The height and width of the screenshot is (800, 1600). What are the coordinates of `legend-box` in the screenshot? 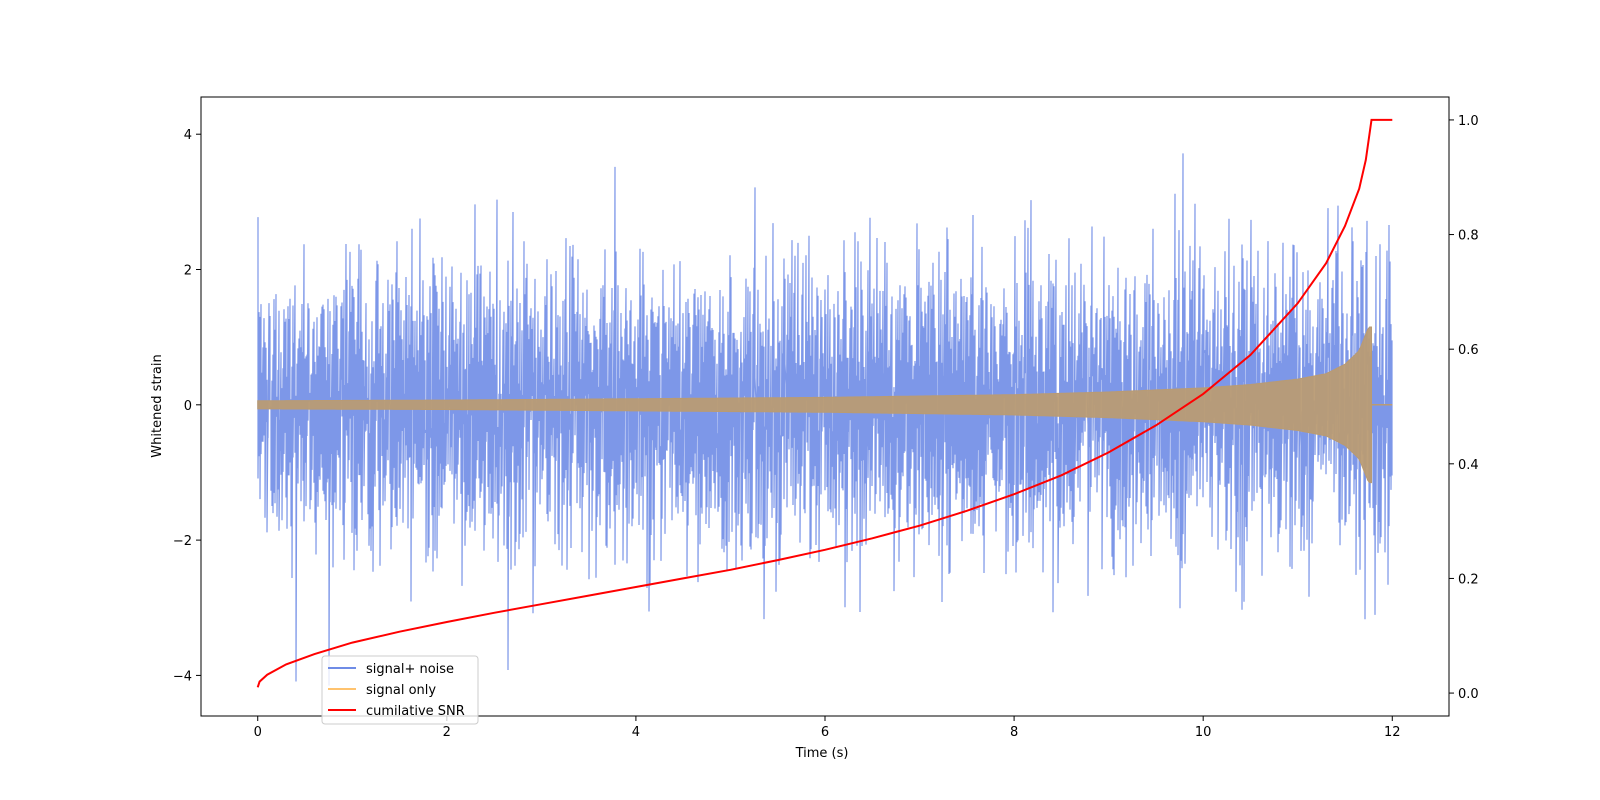 It's located at (400, 690).